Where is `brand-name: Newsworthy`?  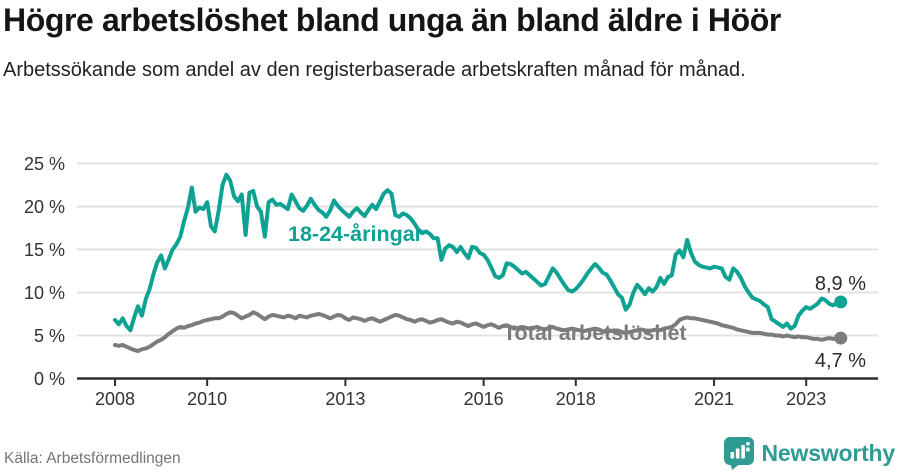
brand-name: Newsworthy is located at coordinates (828, 452).